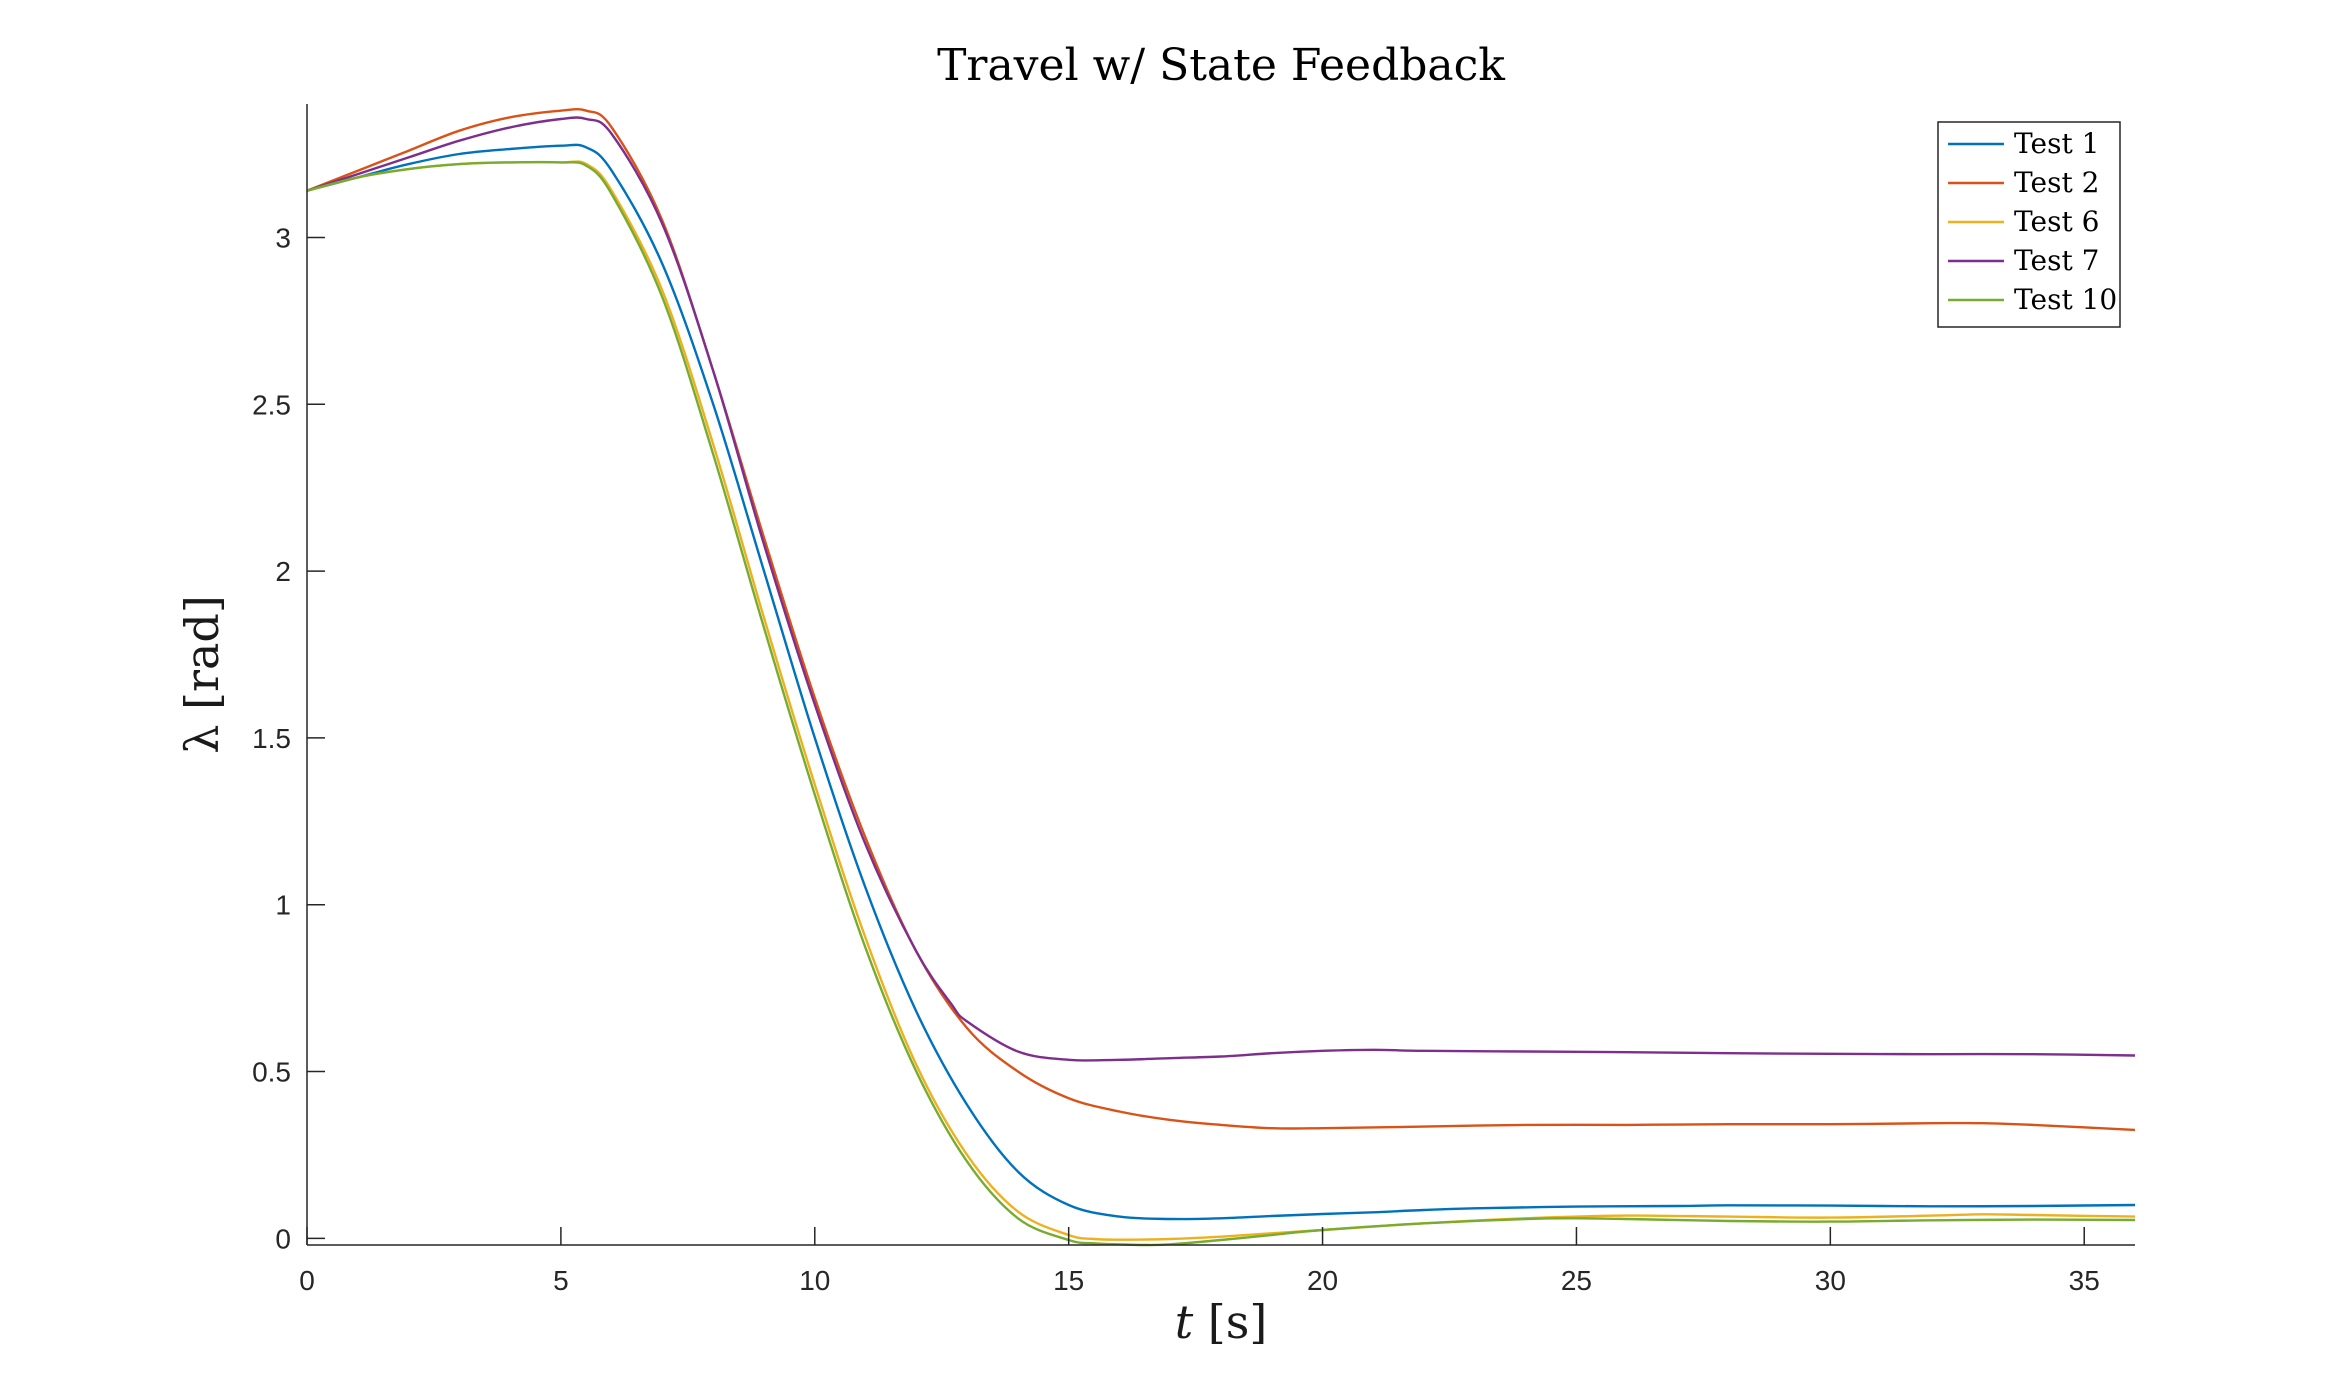 The height and width of the screenshot is (1391, 2344). Describe the element at coordinates (283, 571) in the screenshot. I see `y-tick-label: 2` at that location.